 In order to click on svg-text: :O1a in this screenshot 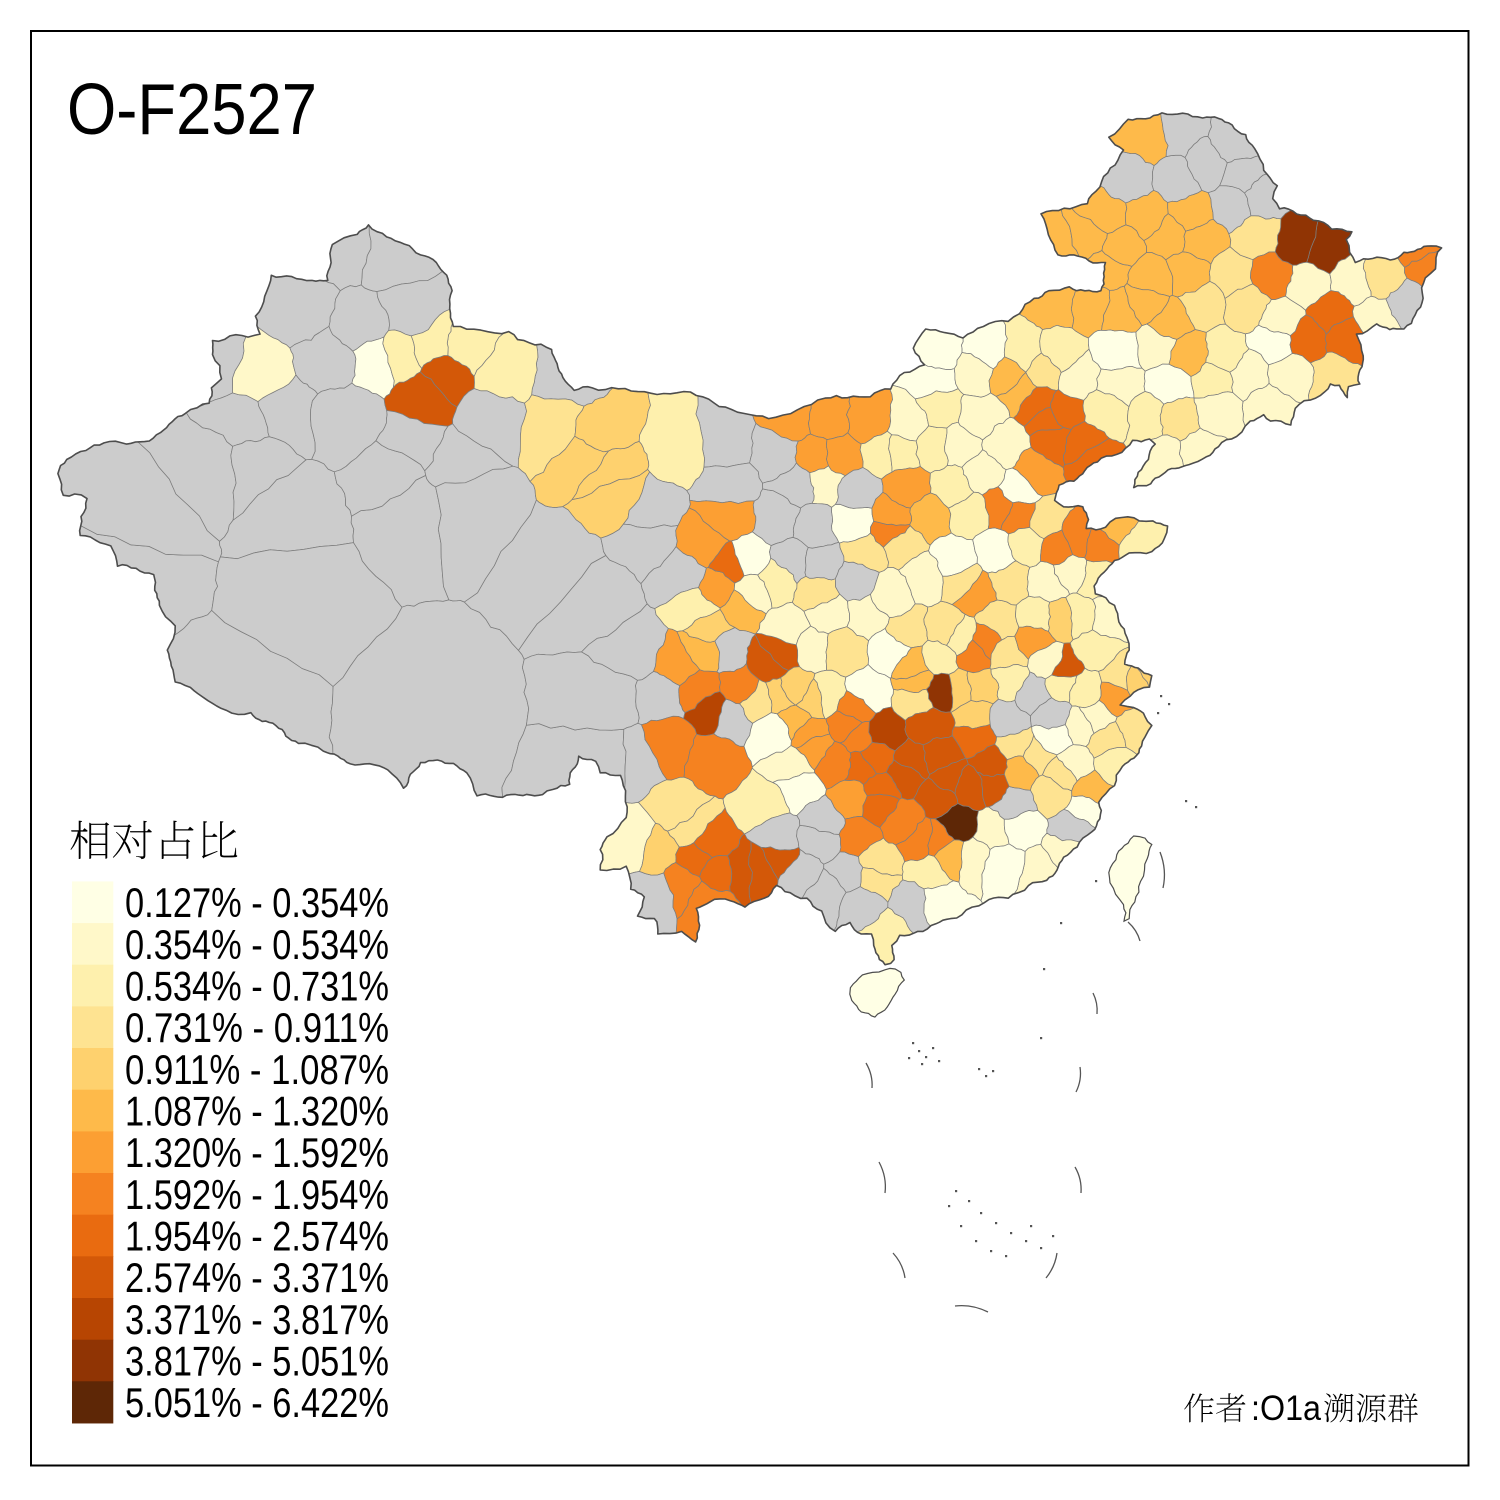, I will do `click(1286, 1408)`.